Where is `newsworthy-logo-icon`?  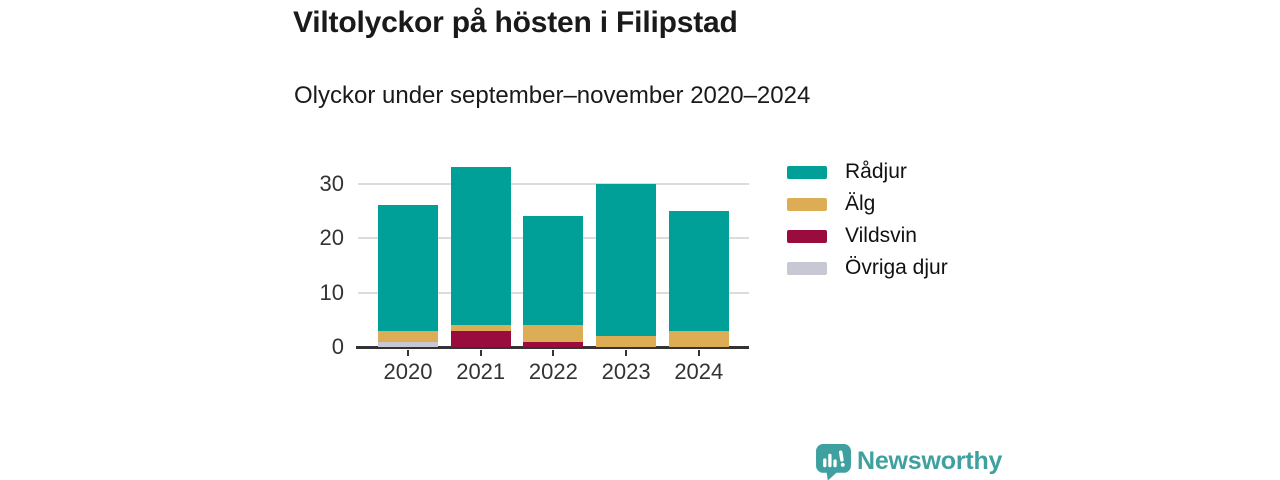
newsworthy-logo-icon is located at coordinates (833, 462).